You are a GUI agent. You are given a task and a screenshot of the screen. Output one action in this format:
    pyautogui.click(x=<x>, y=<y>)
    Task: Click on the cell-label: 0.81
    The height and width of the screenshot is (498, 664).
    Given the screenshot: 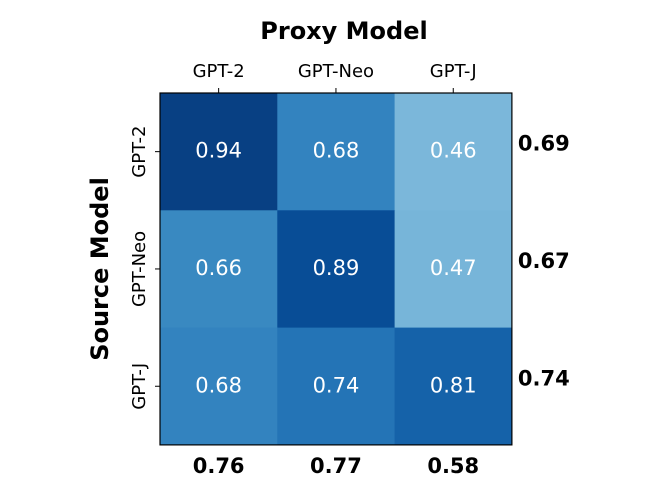 What is the action you would take?
    pyautogui.click(x=453, y=385)
    